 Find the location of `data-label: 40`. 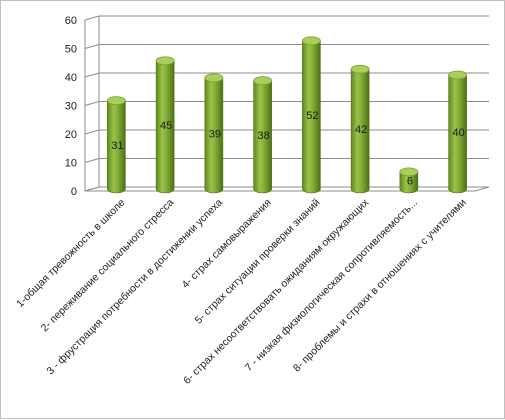

data-label: 40 is located at coordinates (459, 133).